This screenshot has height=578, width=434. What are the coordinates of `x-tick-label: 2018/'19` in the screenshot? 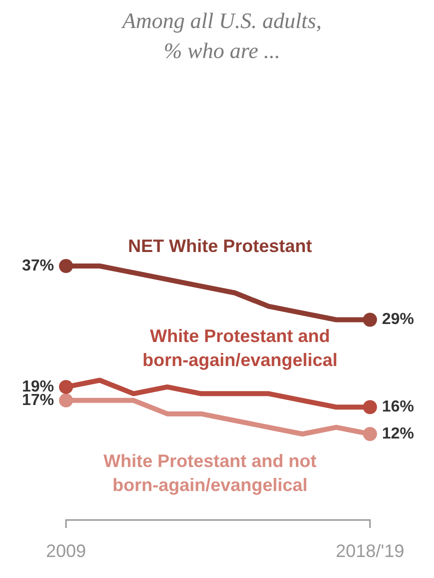 It's located at (370, 550).